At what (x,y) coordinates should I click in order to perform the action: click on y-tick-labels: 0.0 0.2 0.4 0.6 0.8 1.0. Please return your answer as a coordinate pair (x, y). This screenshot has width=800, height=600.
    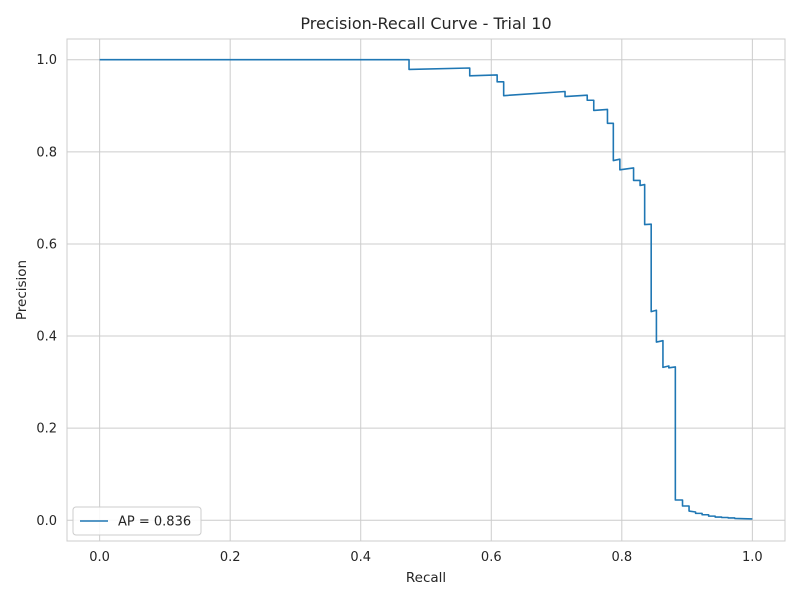
    Looking at the image, I should click on (46, 291).